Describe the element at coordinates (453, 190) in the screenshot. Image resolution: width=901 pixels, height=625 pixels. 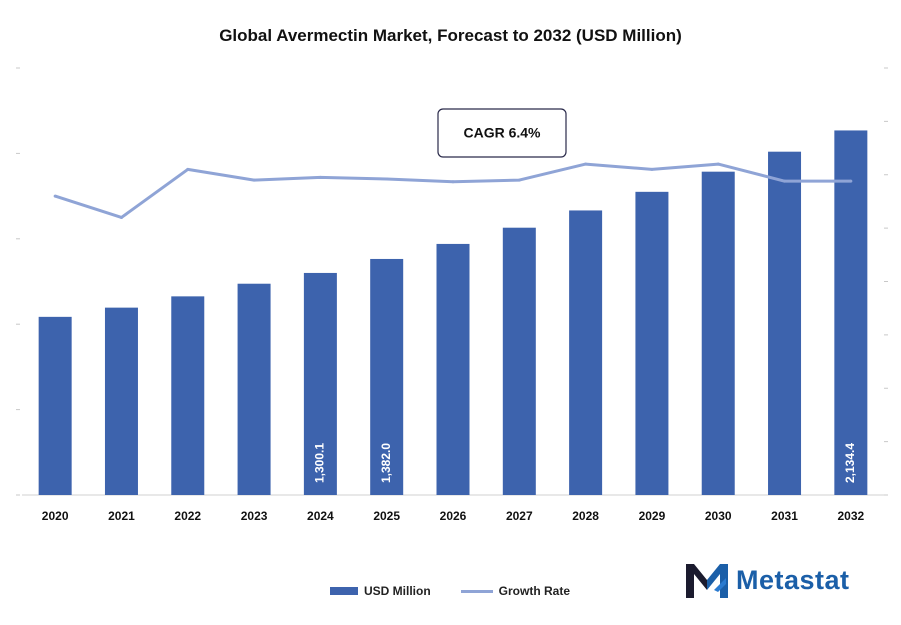
I see `growth-rate-series` at that location.